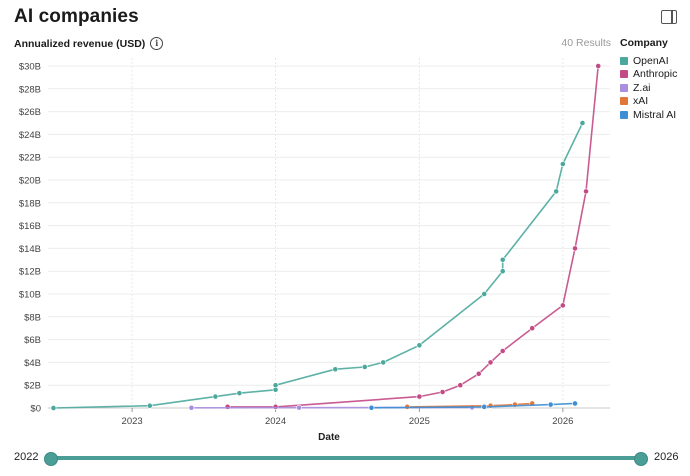 The height and width of the screenshot is (476, 690). What do you see at coordinates (32, 317) in the screenshot?
I see `y-tick-label: $8B` at bounding box center [32, 317].